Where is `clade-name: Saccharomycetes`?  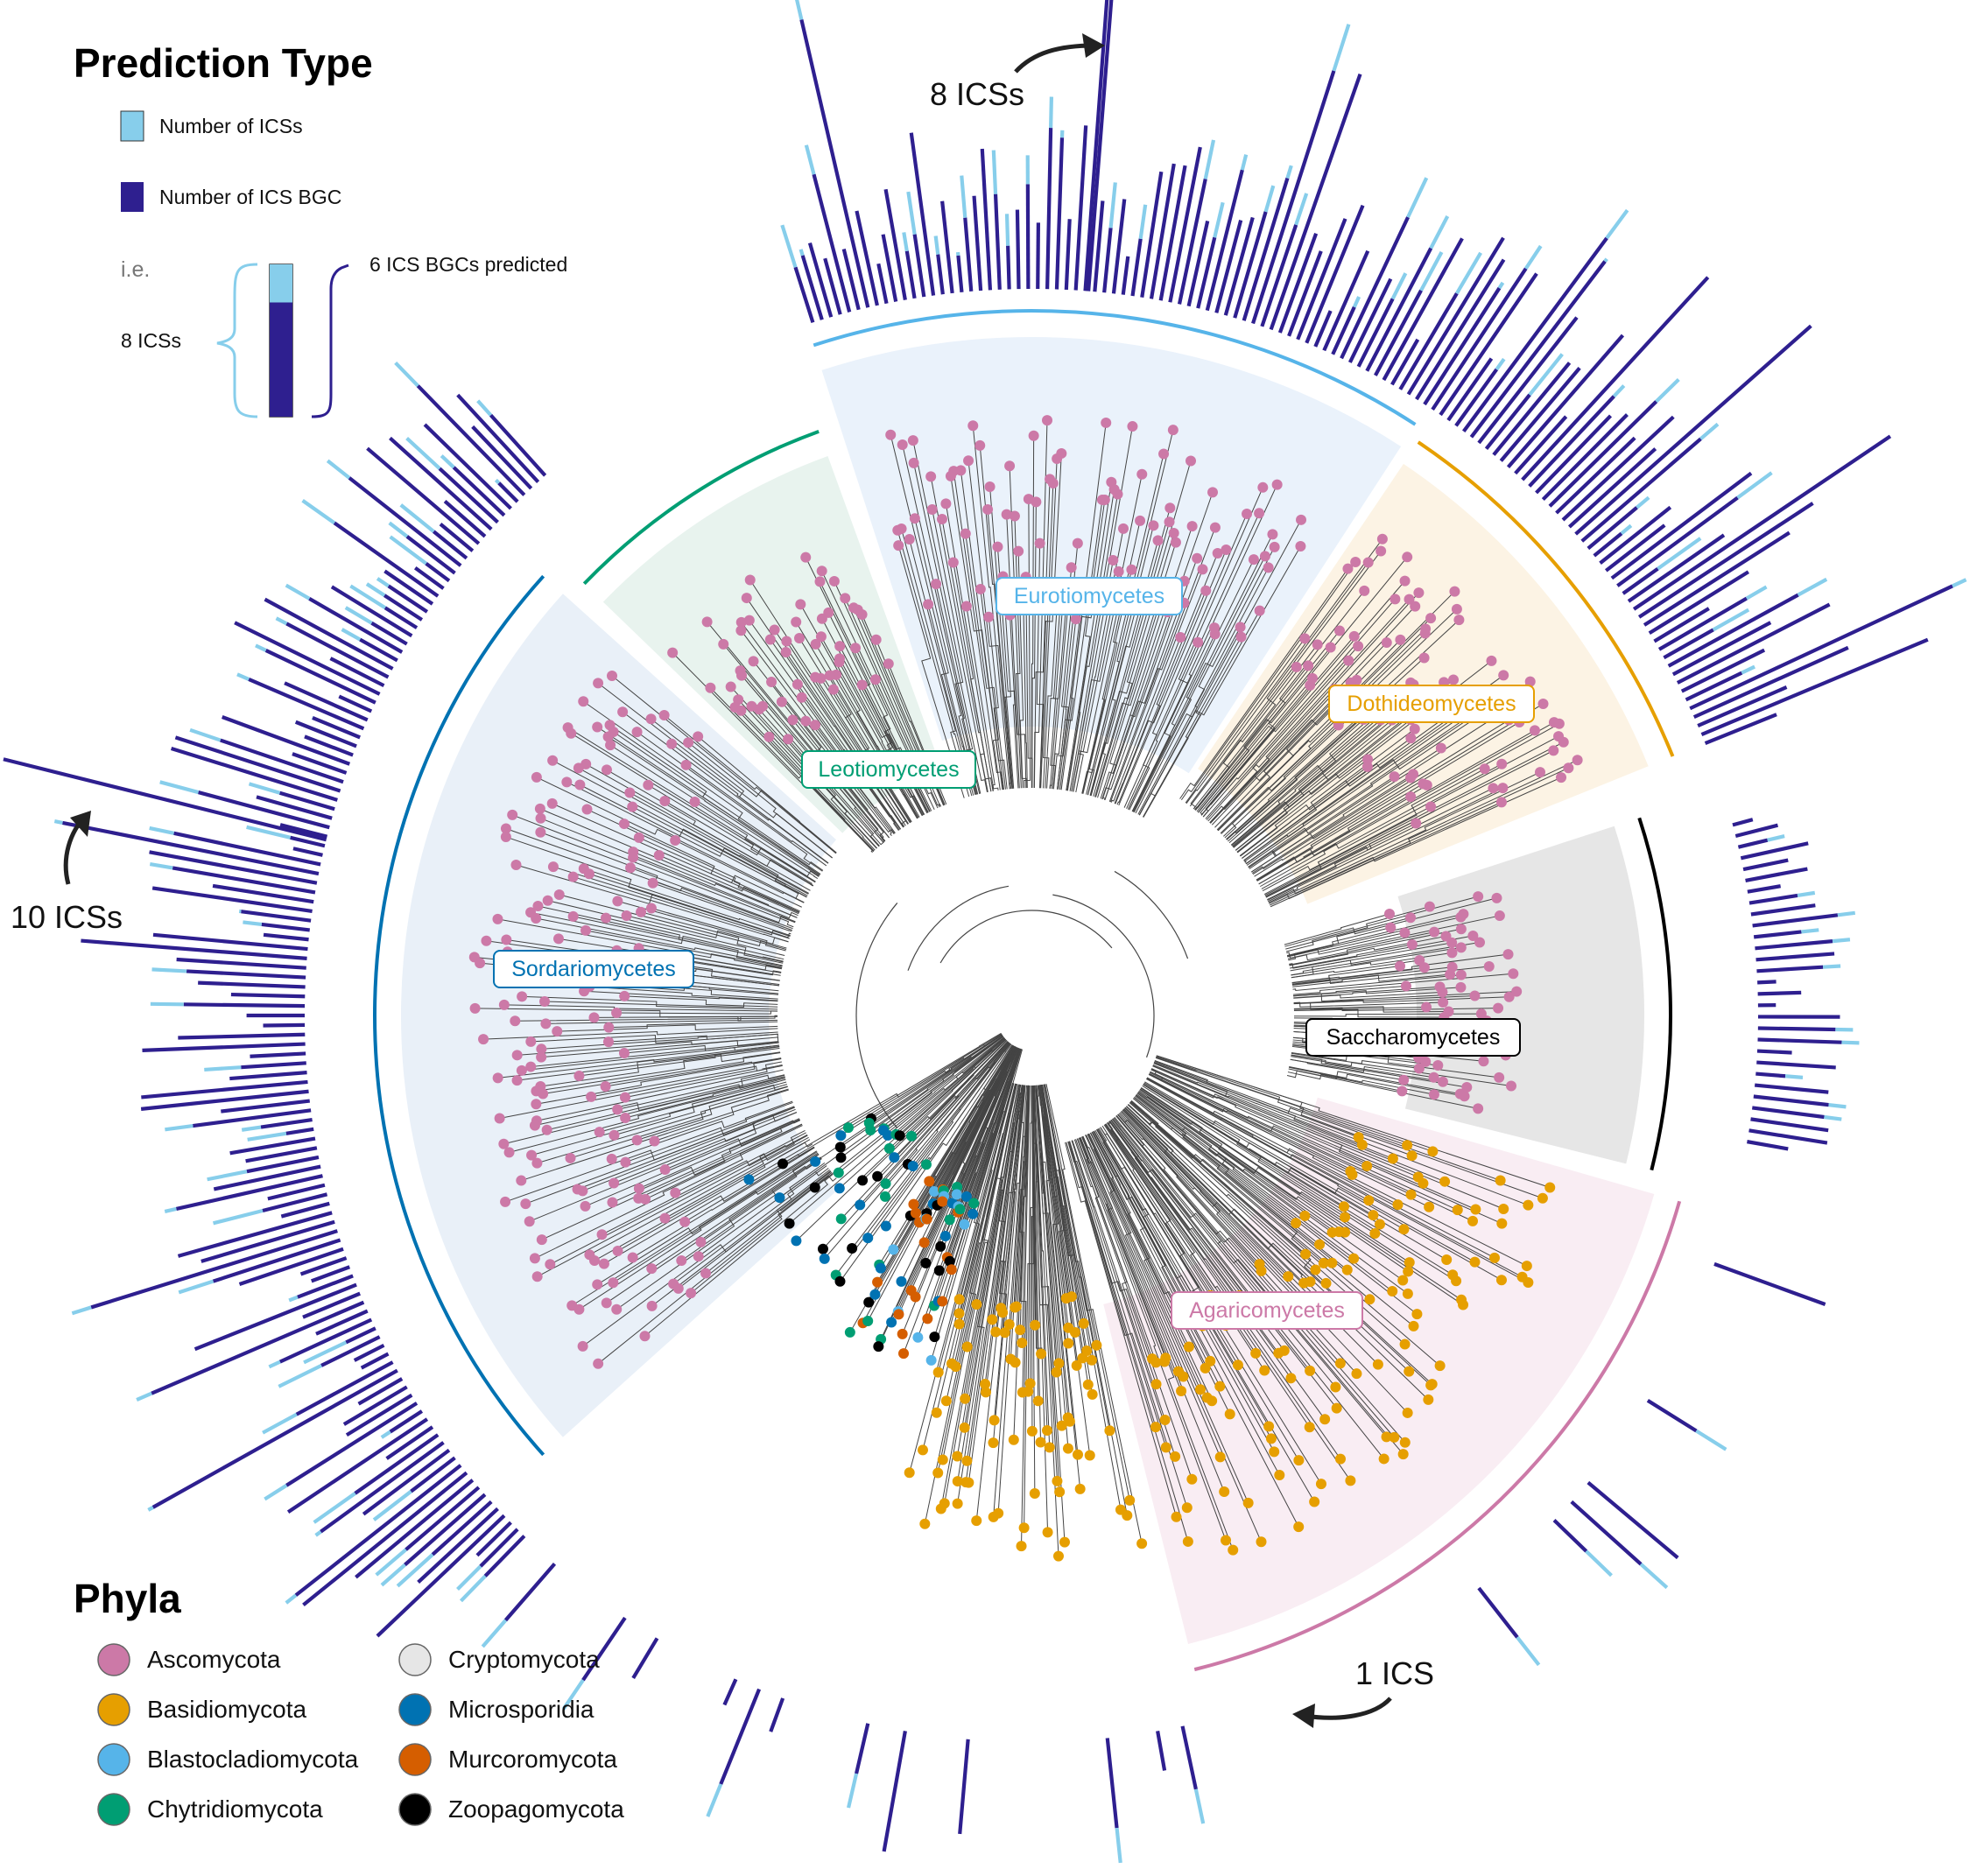
clade-name: Saccharomycetes is located at coordinates (1413, 1037).